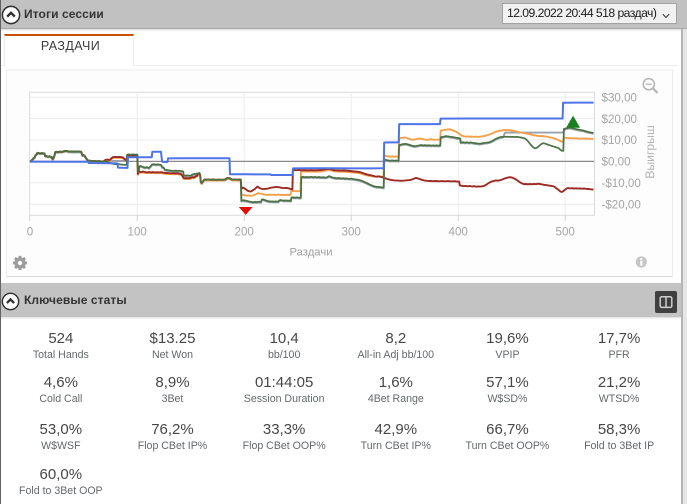  What do you see at coordinates (619, 140) in the screenshot?
I see `svg-text: $10,00` at bounding box center [619, 140].